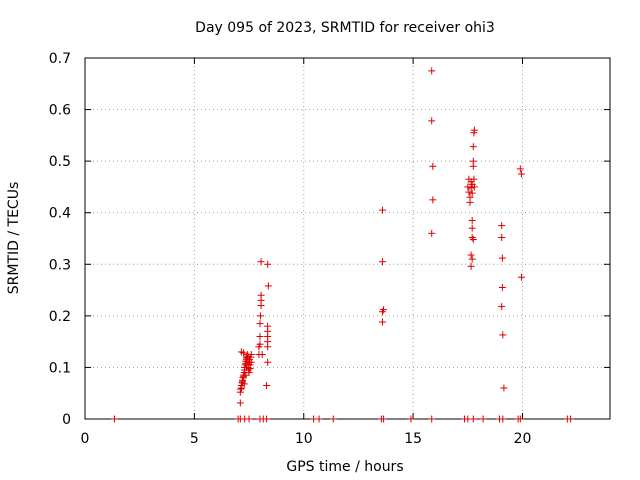  Describe the element at coordinates (304, 439) in the screenshot. I see `x-tick-label: 10` at that location.